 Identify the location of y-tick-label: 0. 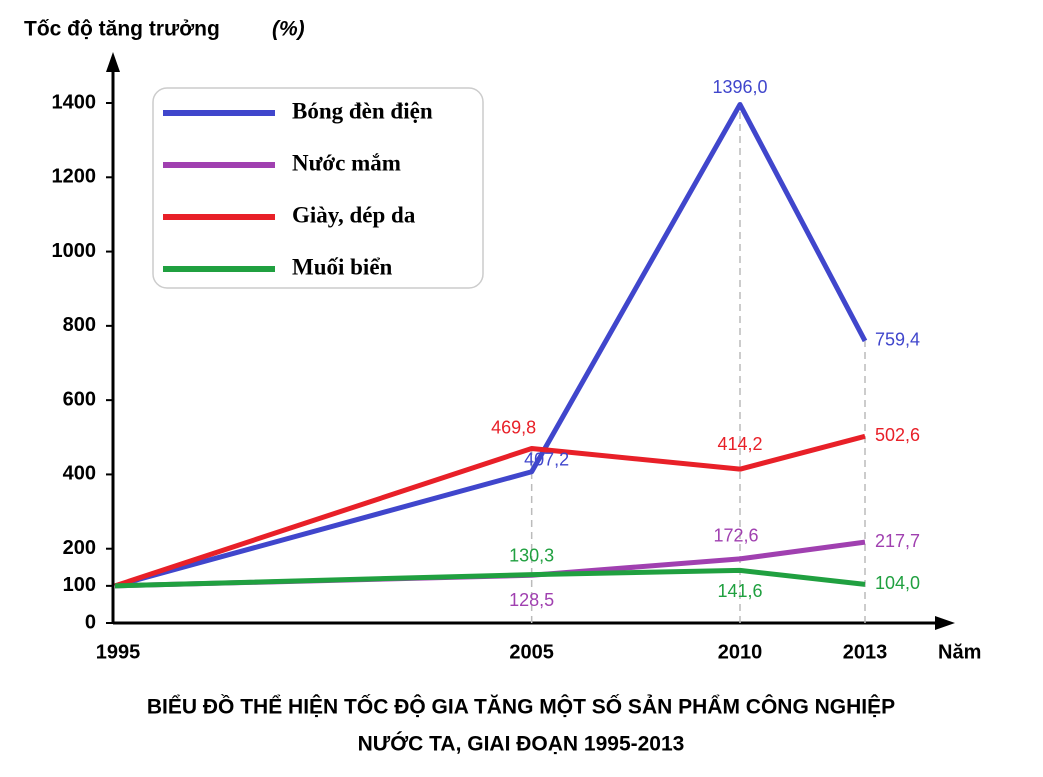
(90, 622).